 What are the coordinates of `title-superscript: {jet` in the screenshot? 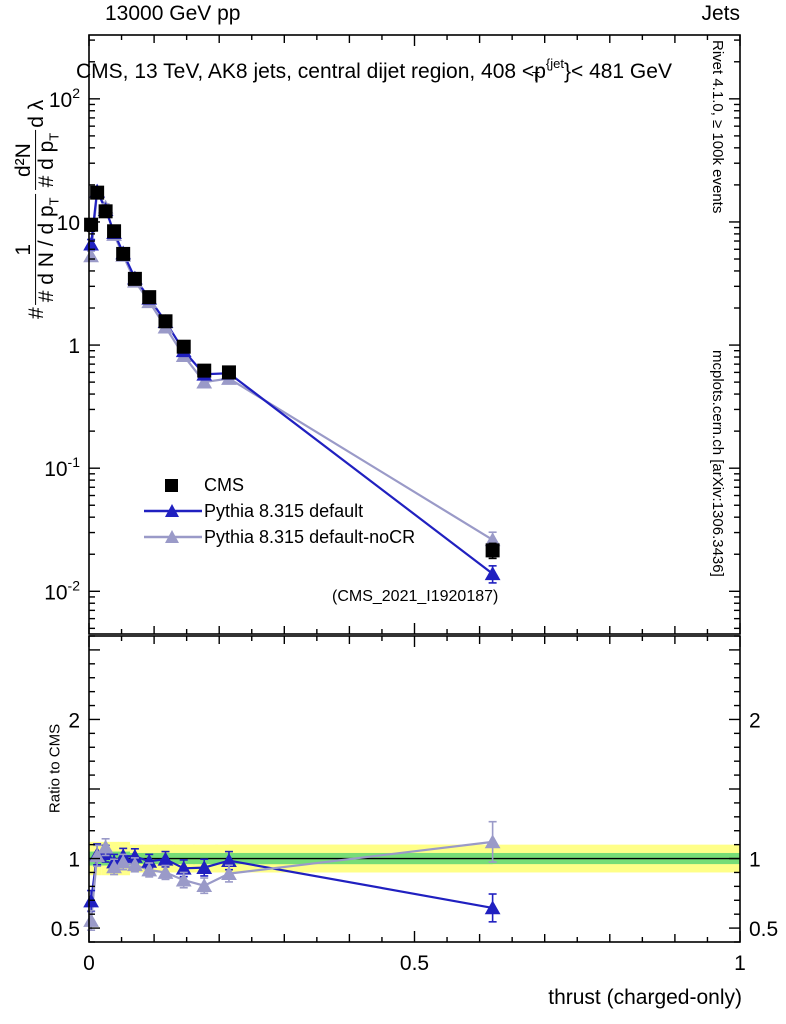 It's located at (554, 63).